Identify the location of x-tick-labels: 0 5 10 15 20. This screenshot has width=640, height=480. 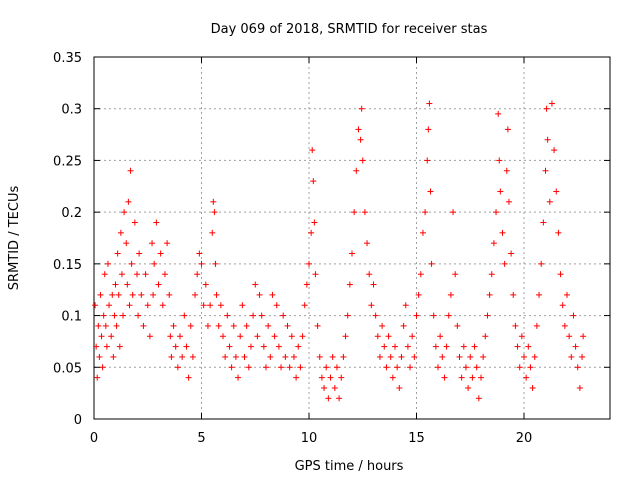
(311, 438).